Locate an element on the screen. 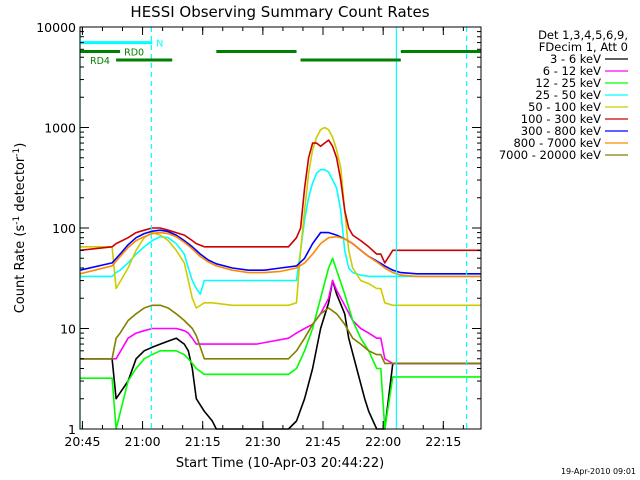 The height and width of the screenshot is (480, 640). x-tick-label-0: 20:45 is located at coordinates (82, 441).